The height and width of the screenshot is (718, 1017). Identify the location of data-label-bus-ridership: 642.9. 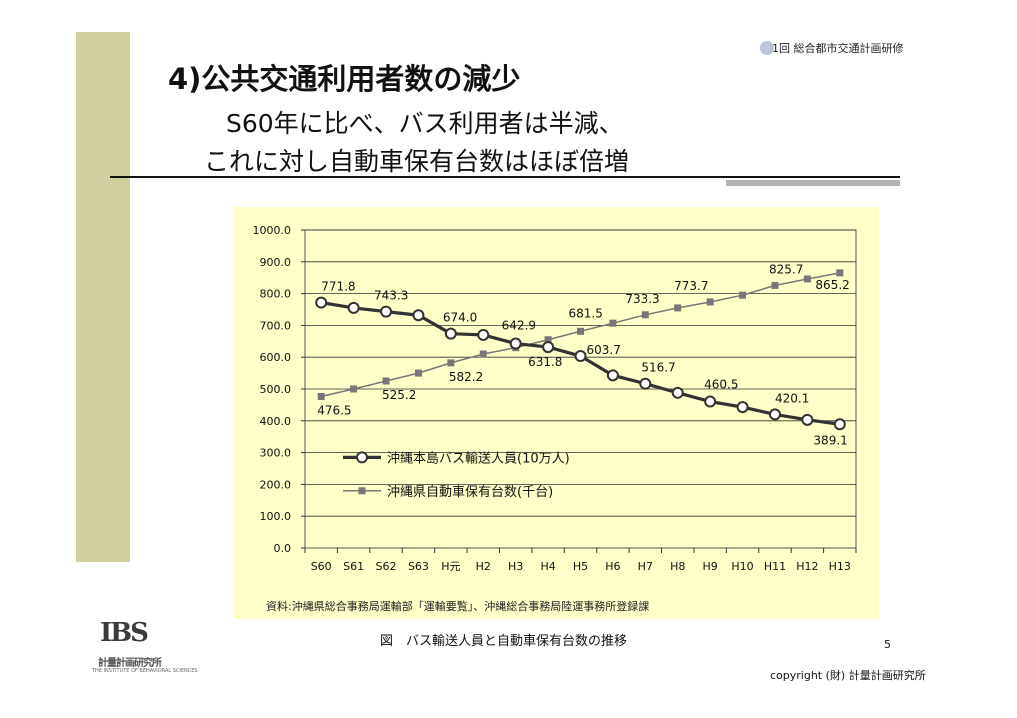
(519, 326).